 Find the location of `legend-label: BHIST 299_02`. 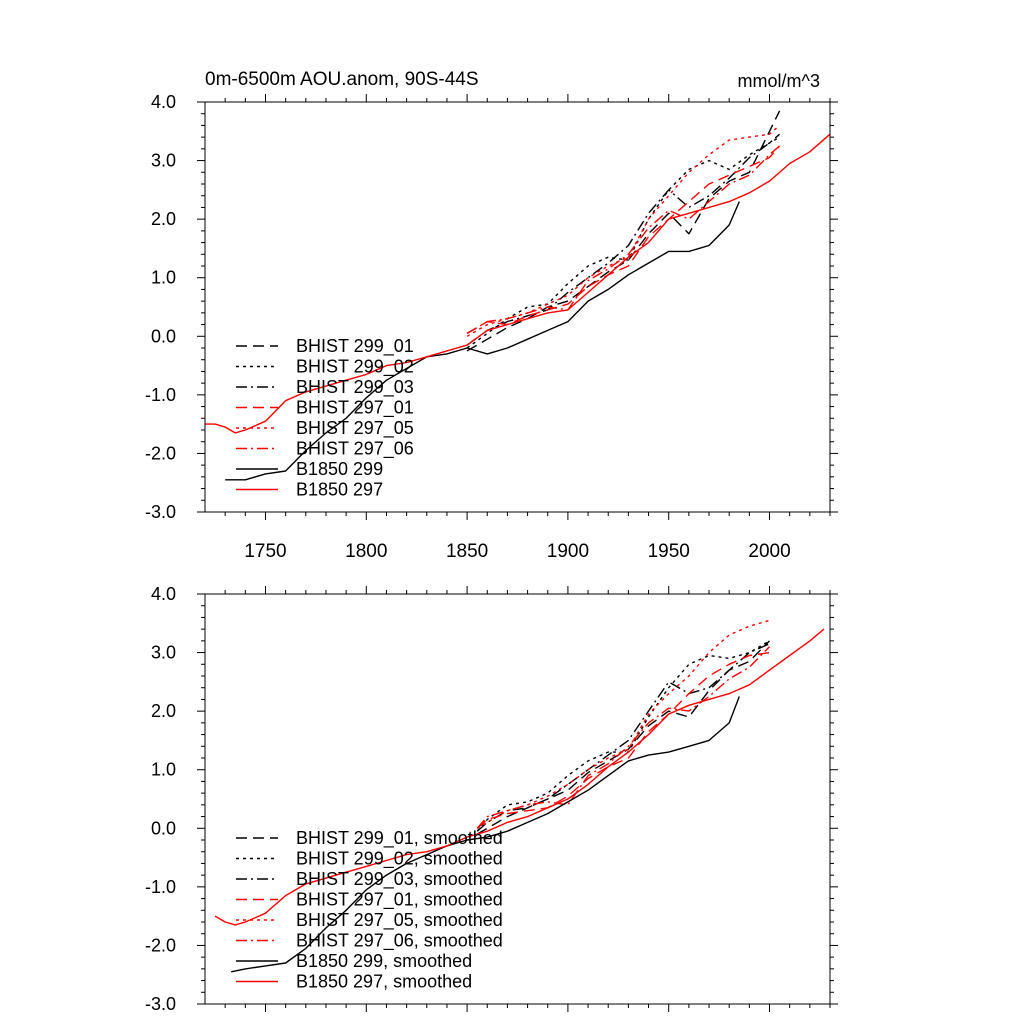

legend-label: BHIST 299_02 is located at coordinates (355, 367).